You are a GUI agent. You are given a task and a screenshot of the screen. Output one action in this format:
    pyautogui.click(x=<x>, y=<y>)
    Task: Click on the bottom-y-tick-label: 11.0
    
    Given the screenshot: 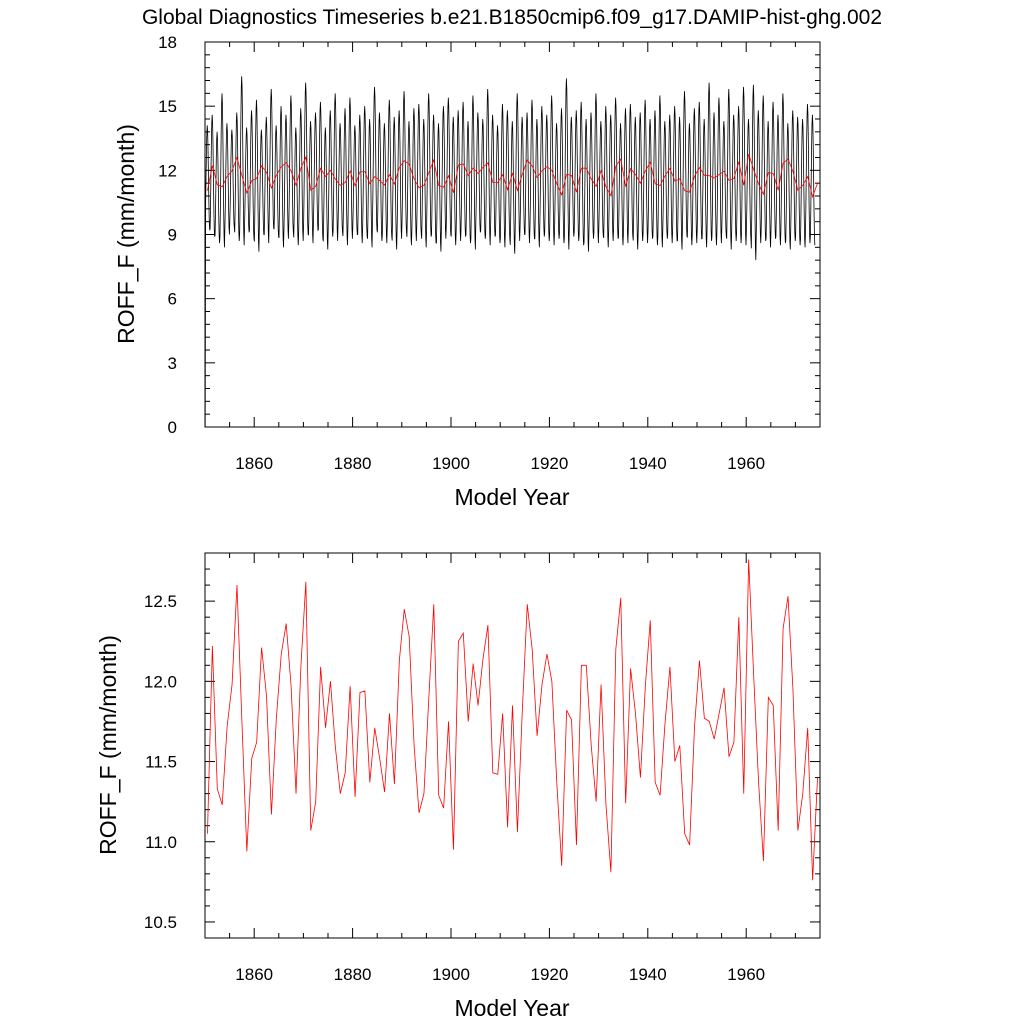 What is the action you would take?
    pyautogui.click(x=161, y=842)
    